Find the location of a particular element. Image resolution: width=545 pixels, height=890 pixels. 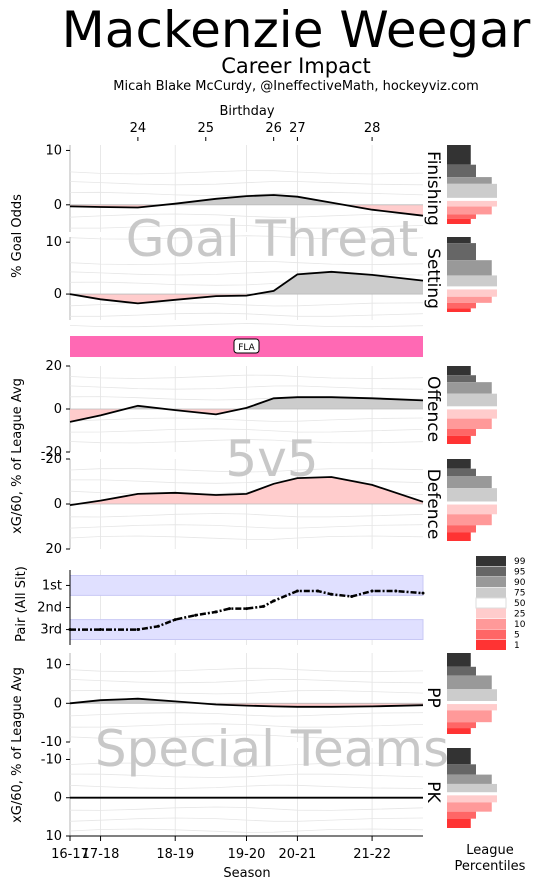

panel-defence: -20 0 20 Defence is located at coordinates (269, 504).